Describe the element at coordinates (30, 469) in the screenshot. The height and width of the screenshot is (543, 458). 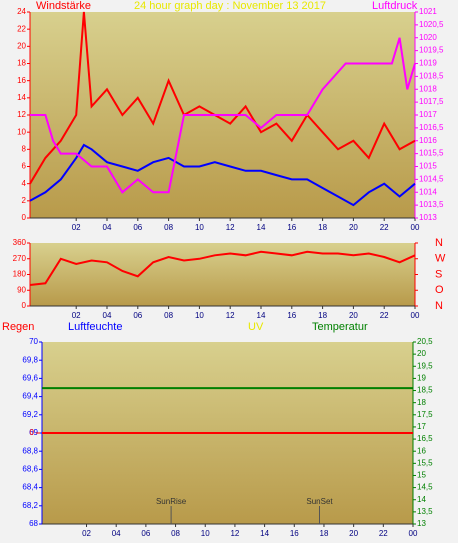
I see `y-tick-label: 68,6` at that location.